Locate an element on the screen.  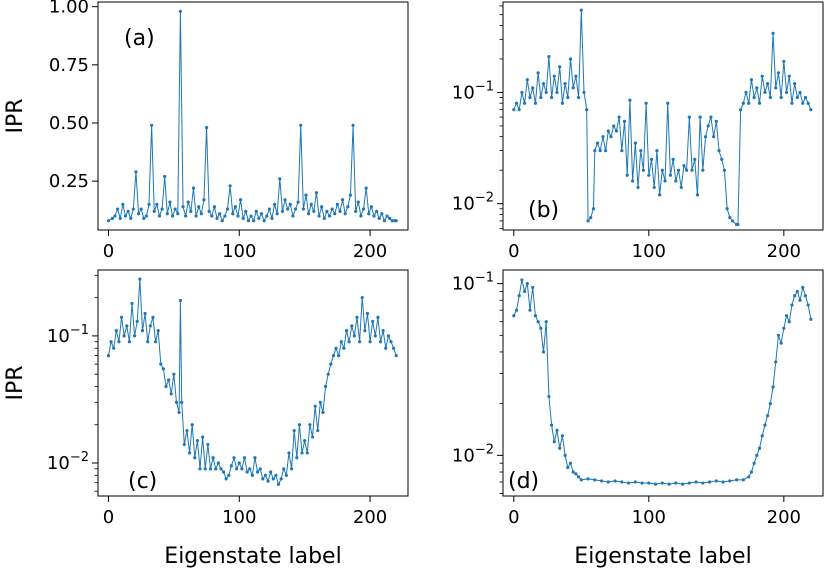
panel-label: (c) is located at coordinates (142, 481).